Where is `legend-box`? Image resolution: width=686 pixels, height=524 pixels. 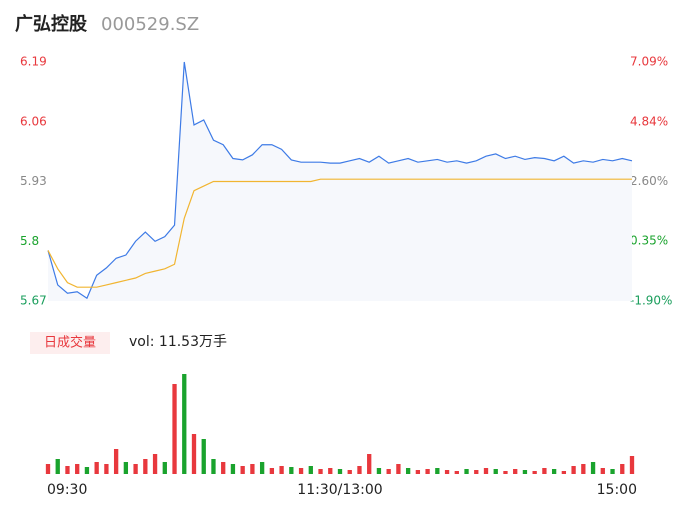
legend-box is located at coordinates (70, 343).